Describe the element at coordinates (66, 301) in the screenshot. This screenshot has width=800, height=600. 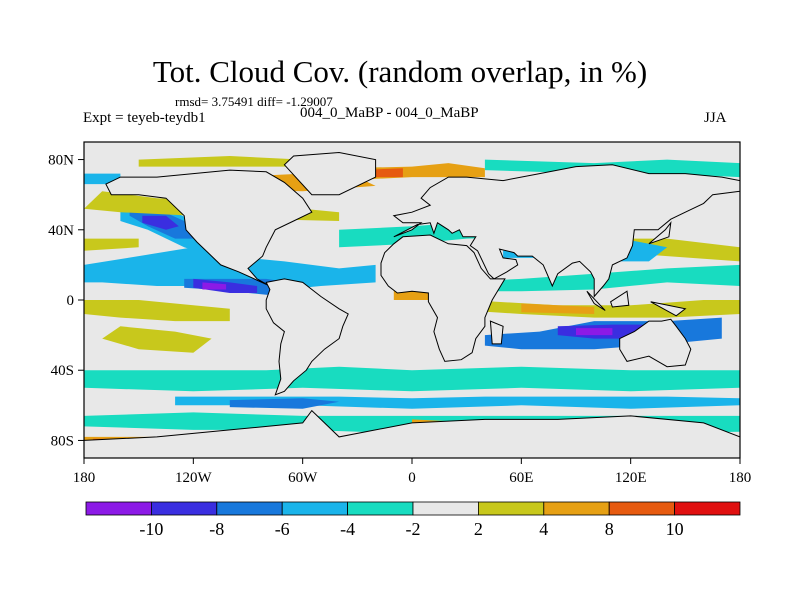
I see `y-axis: 80N 40N 0 40S 80S` at that location.